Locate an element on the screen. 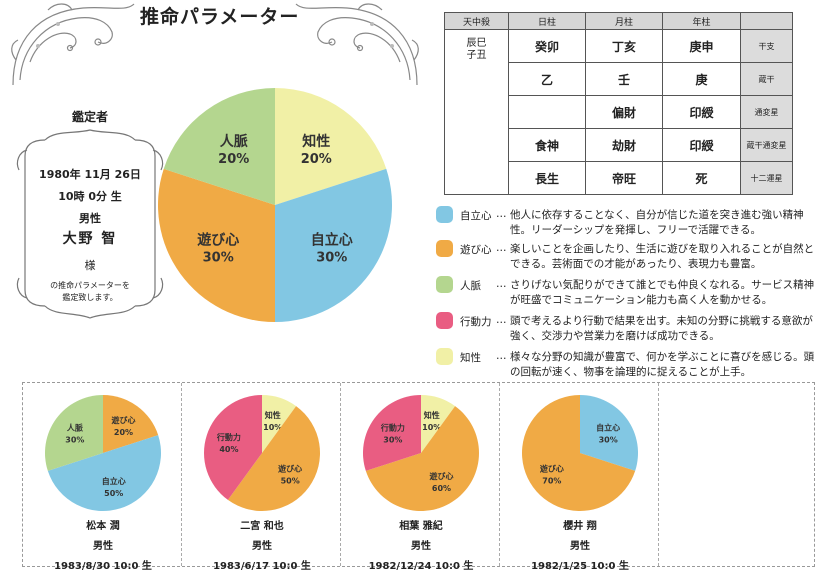  page-title: 推命パラメーター is located at coordinates (220, 17).